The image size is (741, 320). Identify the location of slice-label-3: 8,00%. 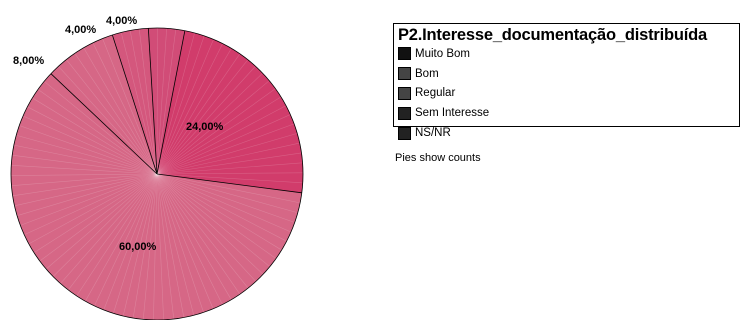
(28, 61).